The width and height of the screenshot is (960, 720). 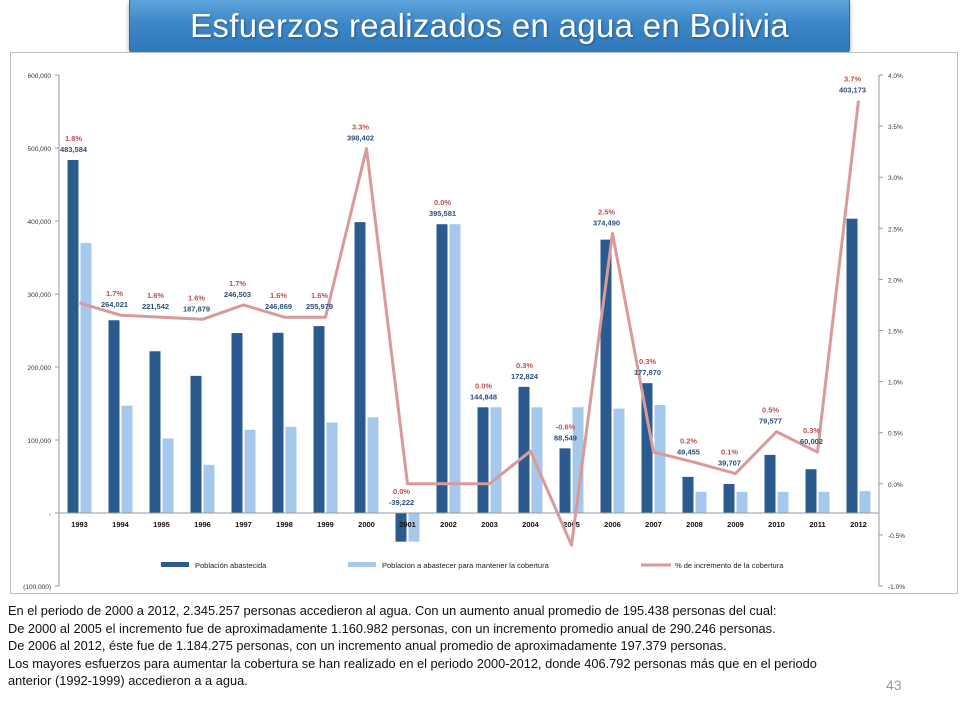 I want to click on data-label-value: 246,869, so click(x=278, y=306).